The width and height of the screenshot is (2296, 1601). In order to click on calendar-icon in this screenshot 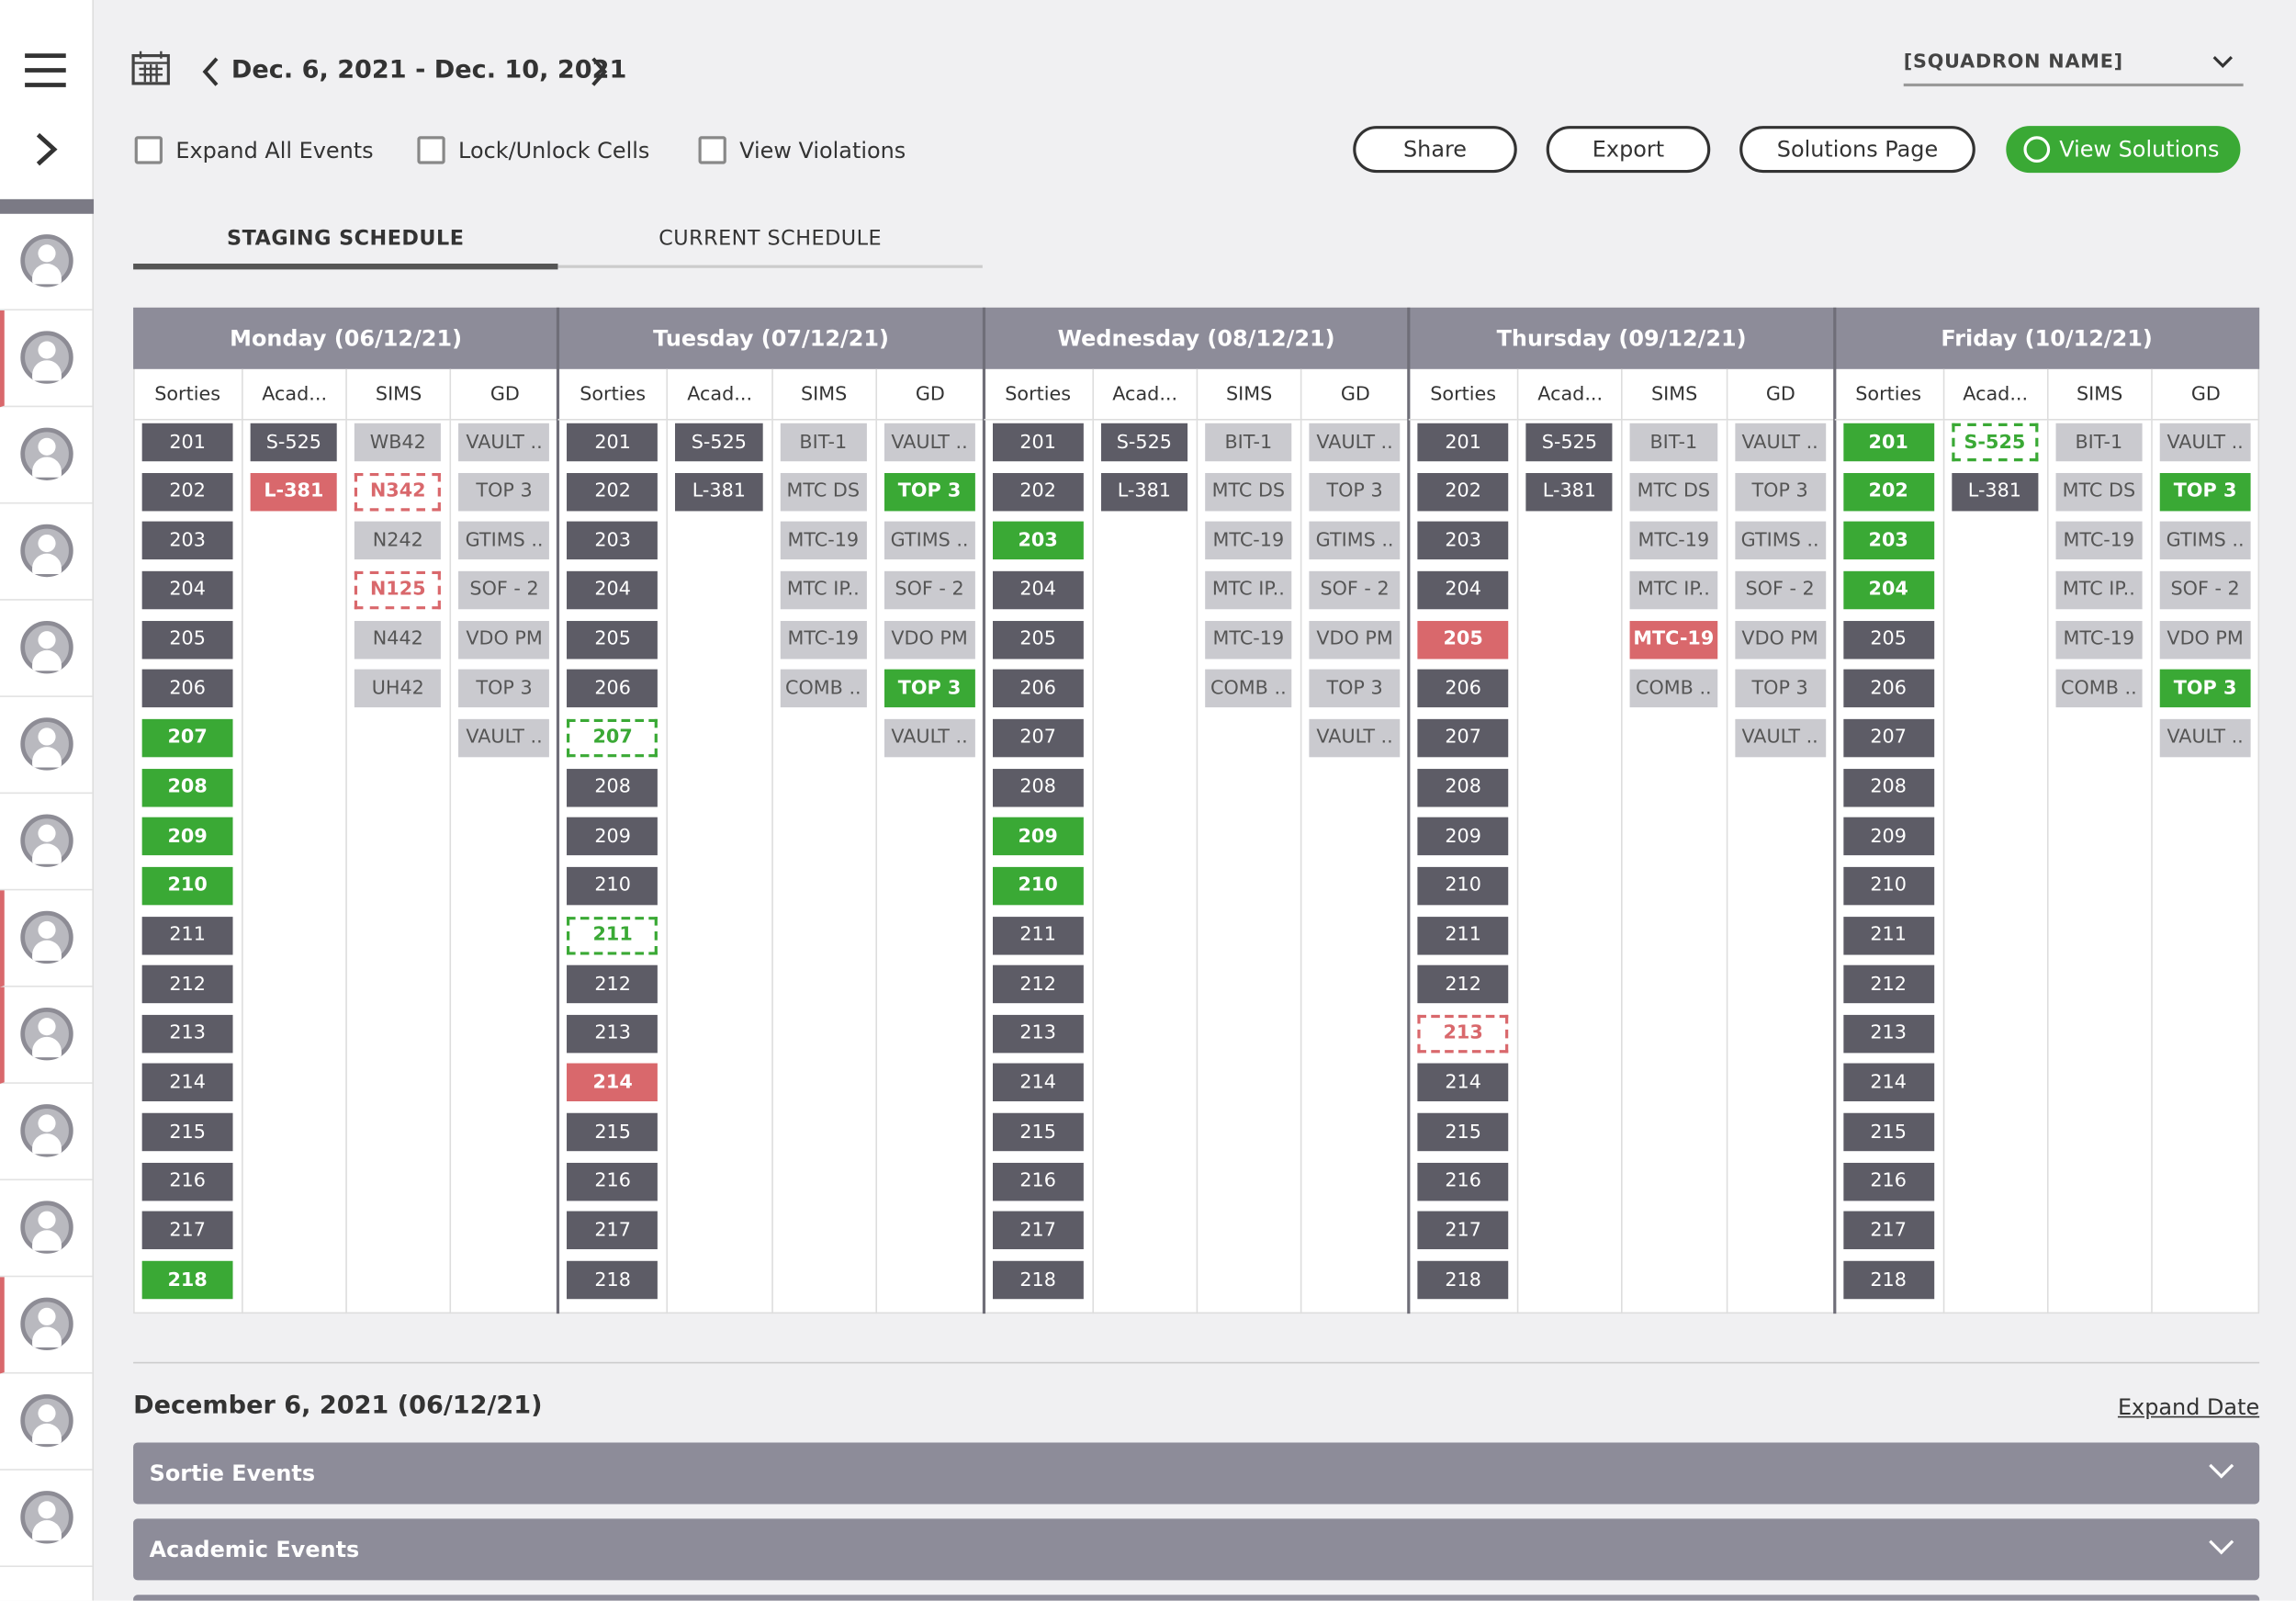, I will do `click(150, 67)`.